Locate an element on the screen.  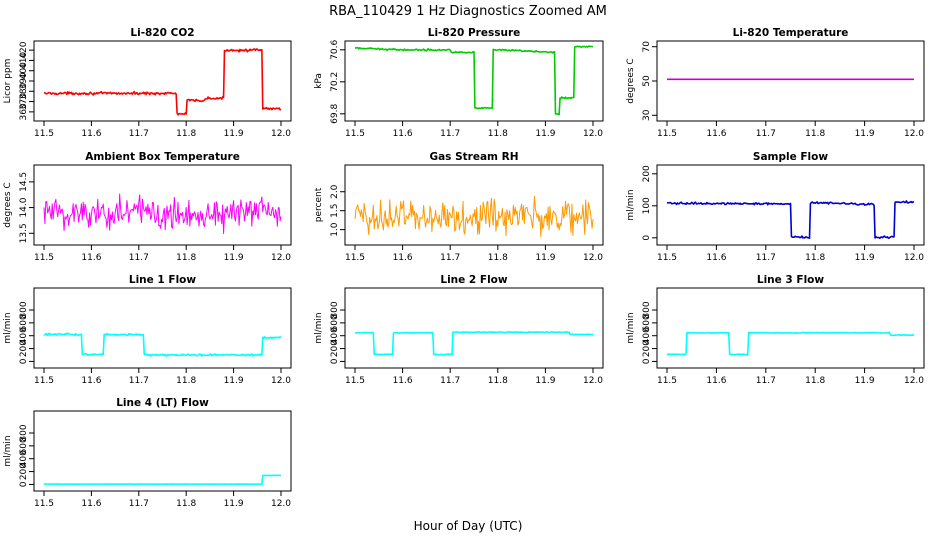
y-tick-label: 410 is located at coordinates (24, 60).